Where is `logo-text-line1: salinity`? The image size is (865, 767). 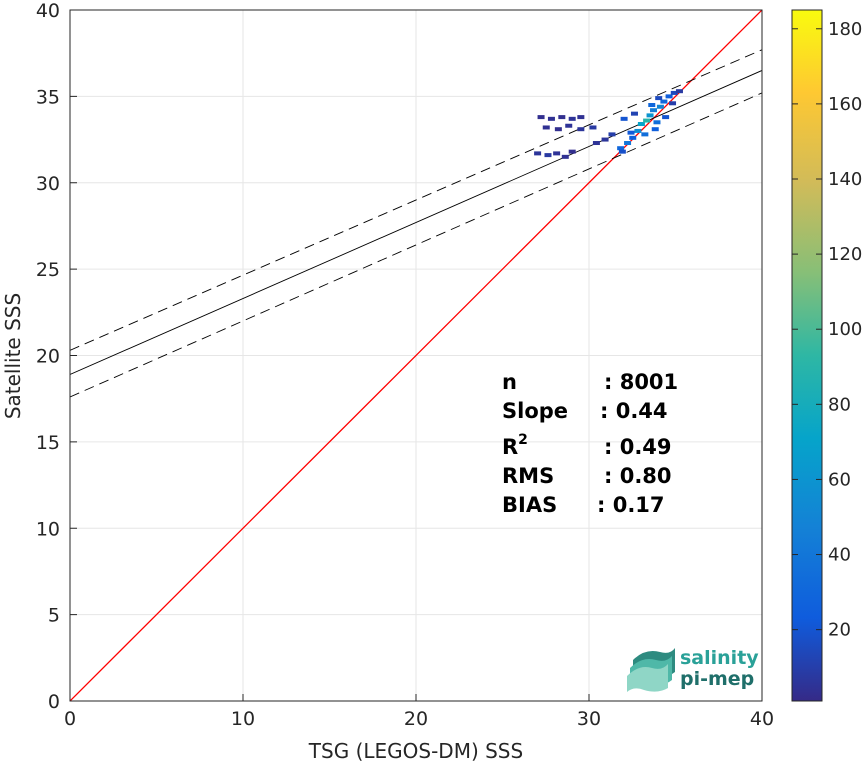
logo-text-line1: salinity is located at coordinates (719, 658).